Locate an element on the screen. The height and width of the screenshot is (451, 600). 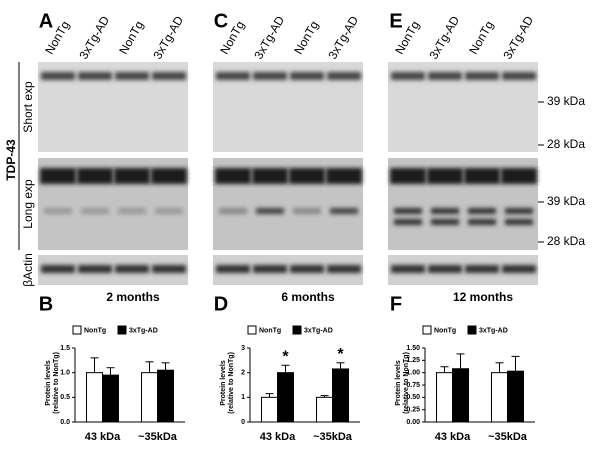
actin-label: βActin is located at coordinates (28, 270).